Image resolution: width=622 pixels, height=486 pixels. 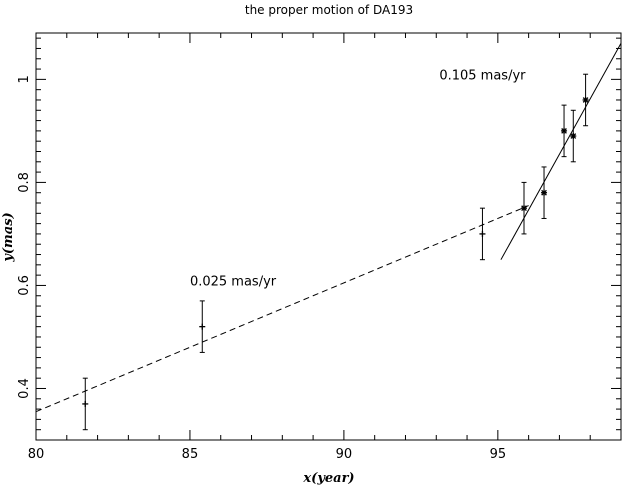 What do you see at coordinates (329, 10) in the screenshot?
I see `chart-title: the proper motion of DA193` at bounding box center [329, 10].